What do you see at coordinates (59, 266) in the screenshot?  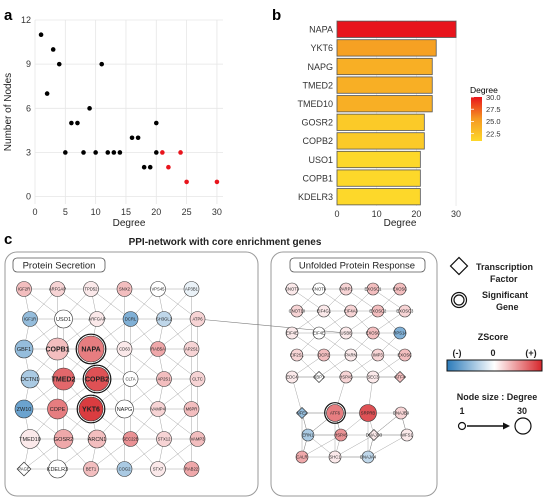 I see `protein-secretion-title: Protein Secretion` at bounding box center [59, 266].